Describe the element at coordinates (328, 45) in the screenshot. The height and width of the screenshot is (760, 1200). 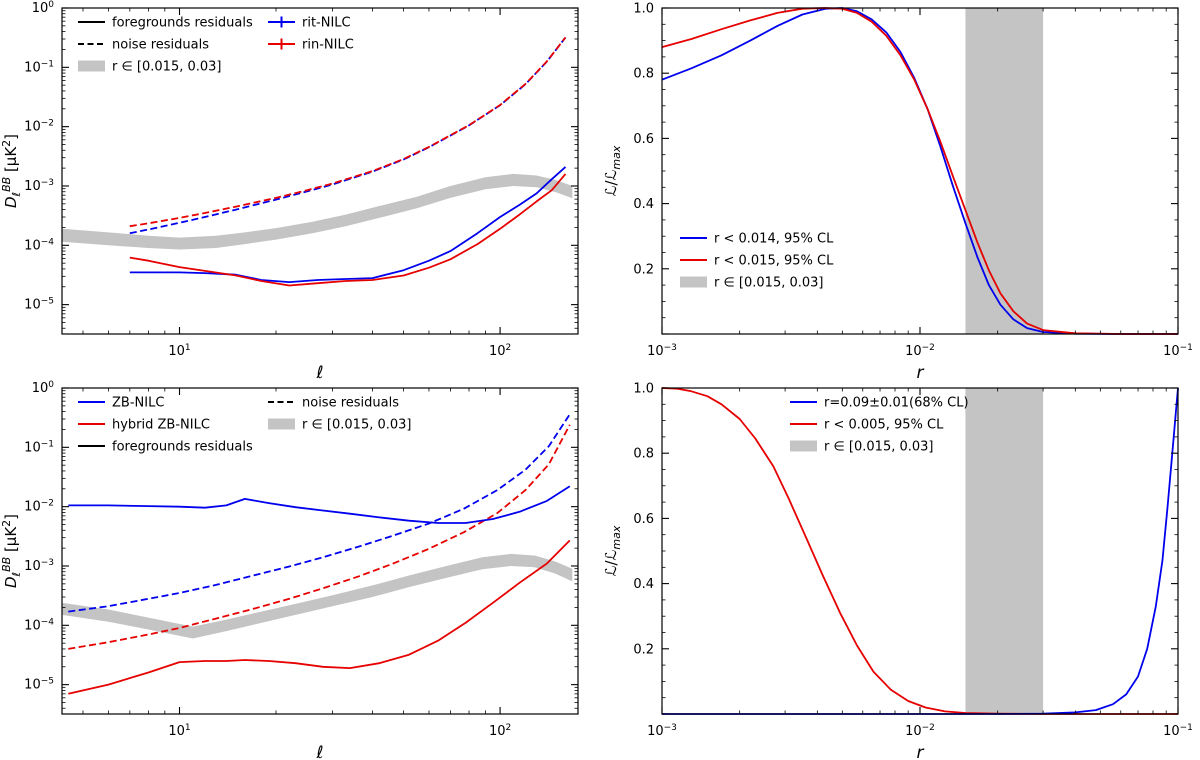
I see `legend-label: rin-NILC` at that location.